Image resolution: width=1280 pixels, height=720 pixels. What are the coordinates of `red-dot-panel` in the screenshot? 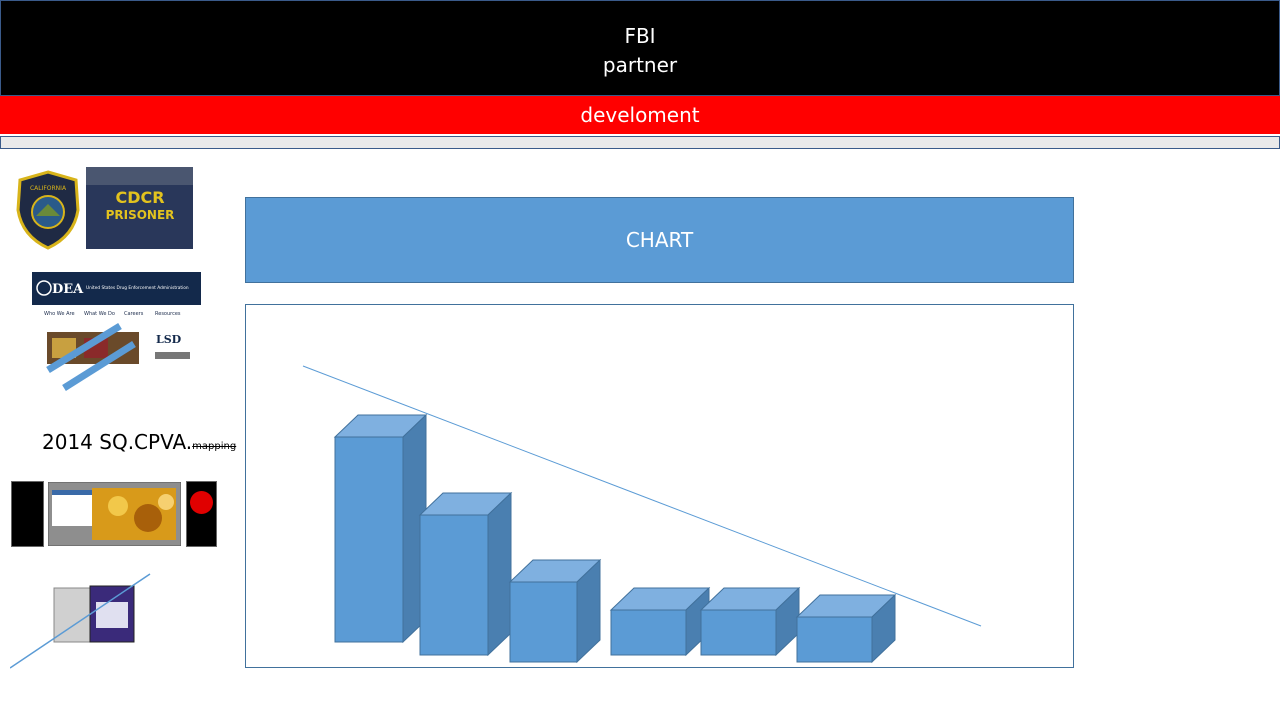 It's located at (201, 514).